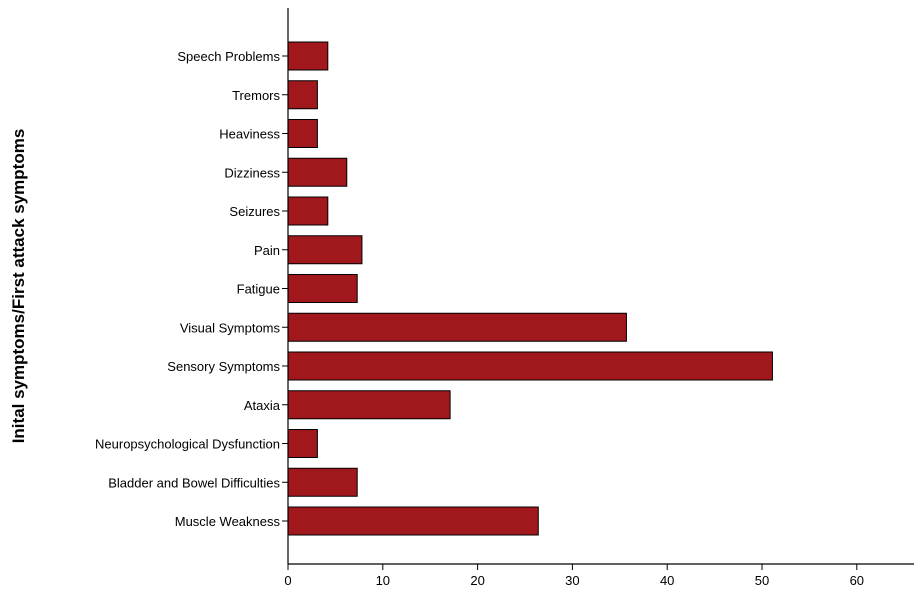  Describe the element at coordinates (762, 580) in the screenshot. I see `x-tick-label-50: 50` at that location.